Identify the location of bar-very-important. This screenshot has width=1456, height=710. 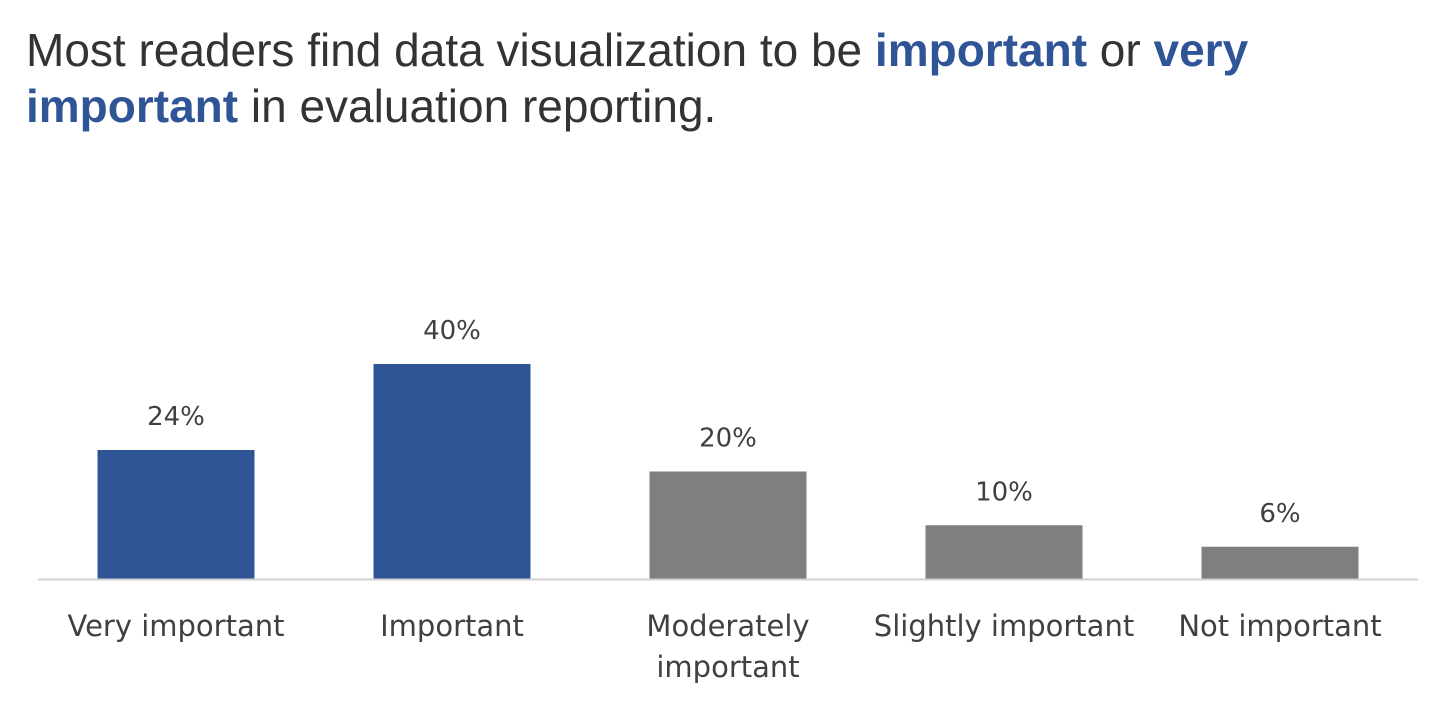
(176, 514).